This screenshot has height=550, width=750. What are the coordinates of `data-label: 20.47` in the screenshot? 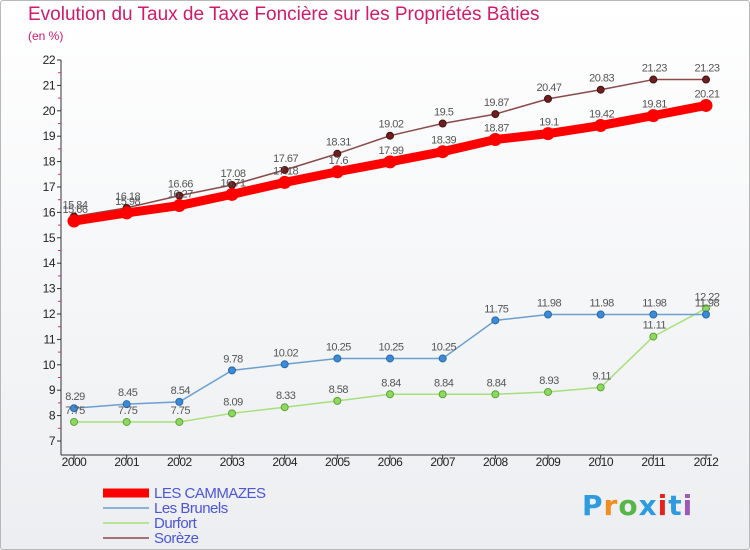 It's located at (548, 88).